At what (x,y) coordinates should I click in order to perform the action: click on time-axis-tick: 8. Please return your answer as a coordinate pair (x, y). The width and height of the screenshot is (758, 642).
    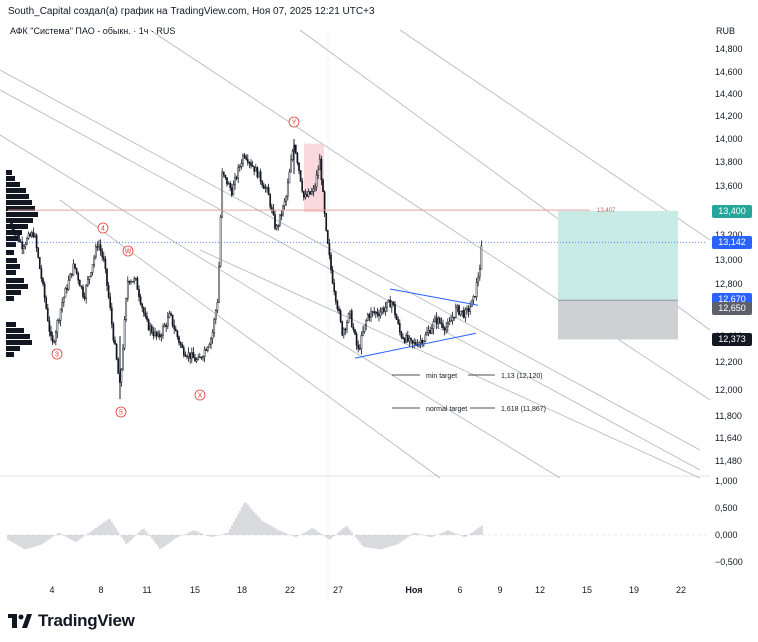
    Looking at the image, I should click on (100, 590).